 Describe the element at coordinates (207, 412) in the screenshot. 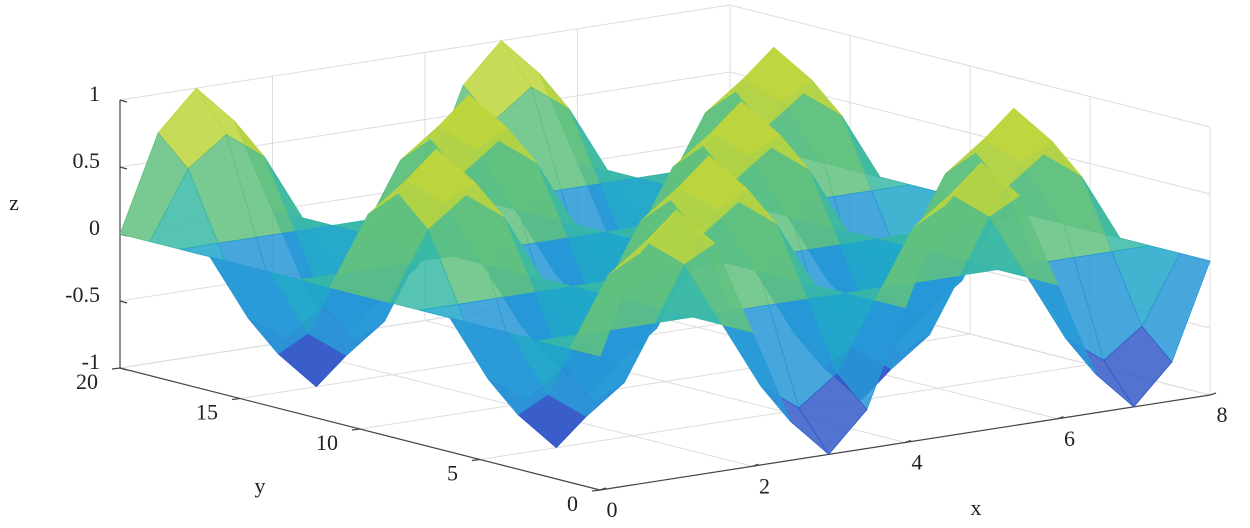

I see `y-tick-label: 15` at that location.